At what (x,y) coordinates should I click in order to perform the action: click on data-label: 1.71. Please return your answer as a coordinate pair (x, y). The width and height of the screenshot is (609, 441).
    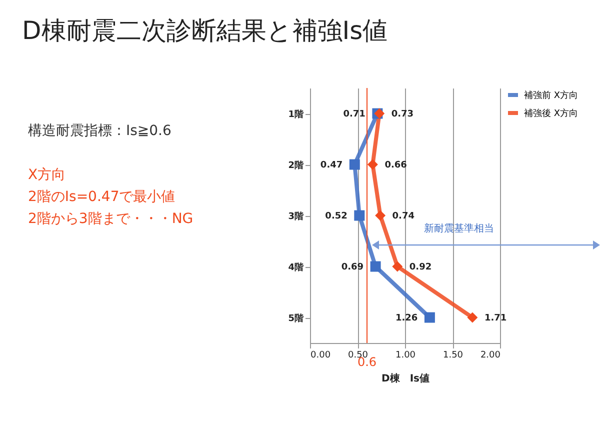
    Looking at the image, I should click on (495, 319).